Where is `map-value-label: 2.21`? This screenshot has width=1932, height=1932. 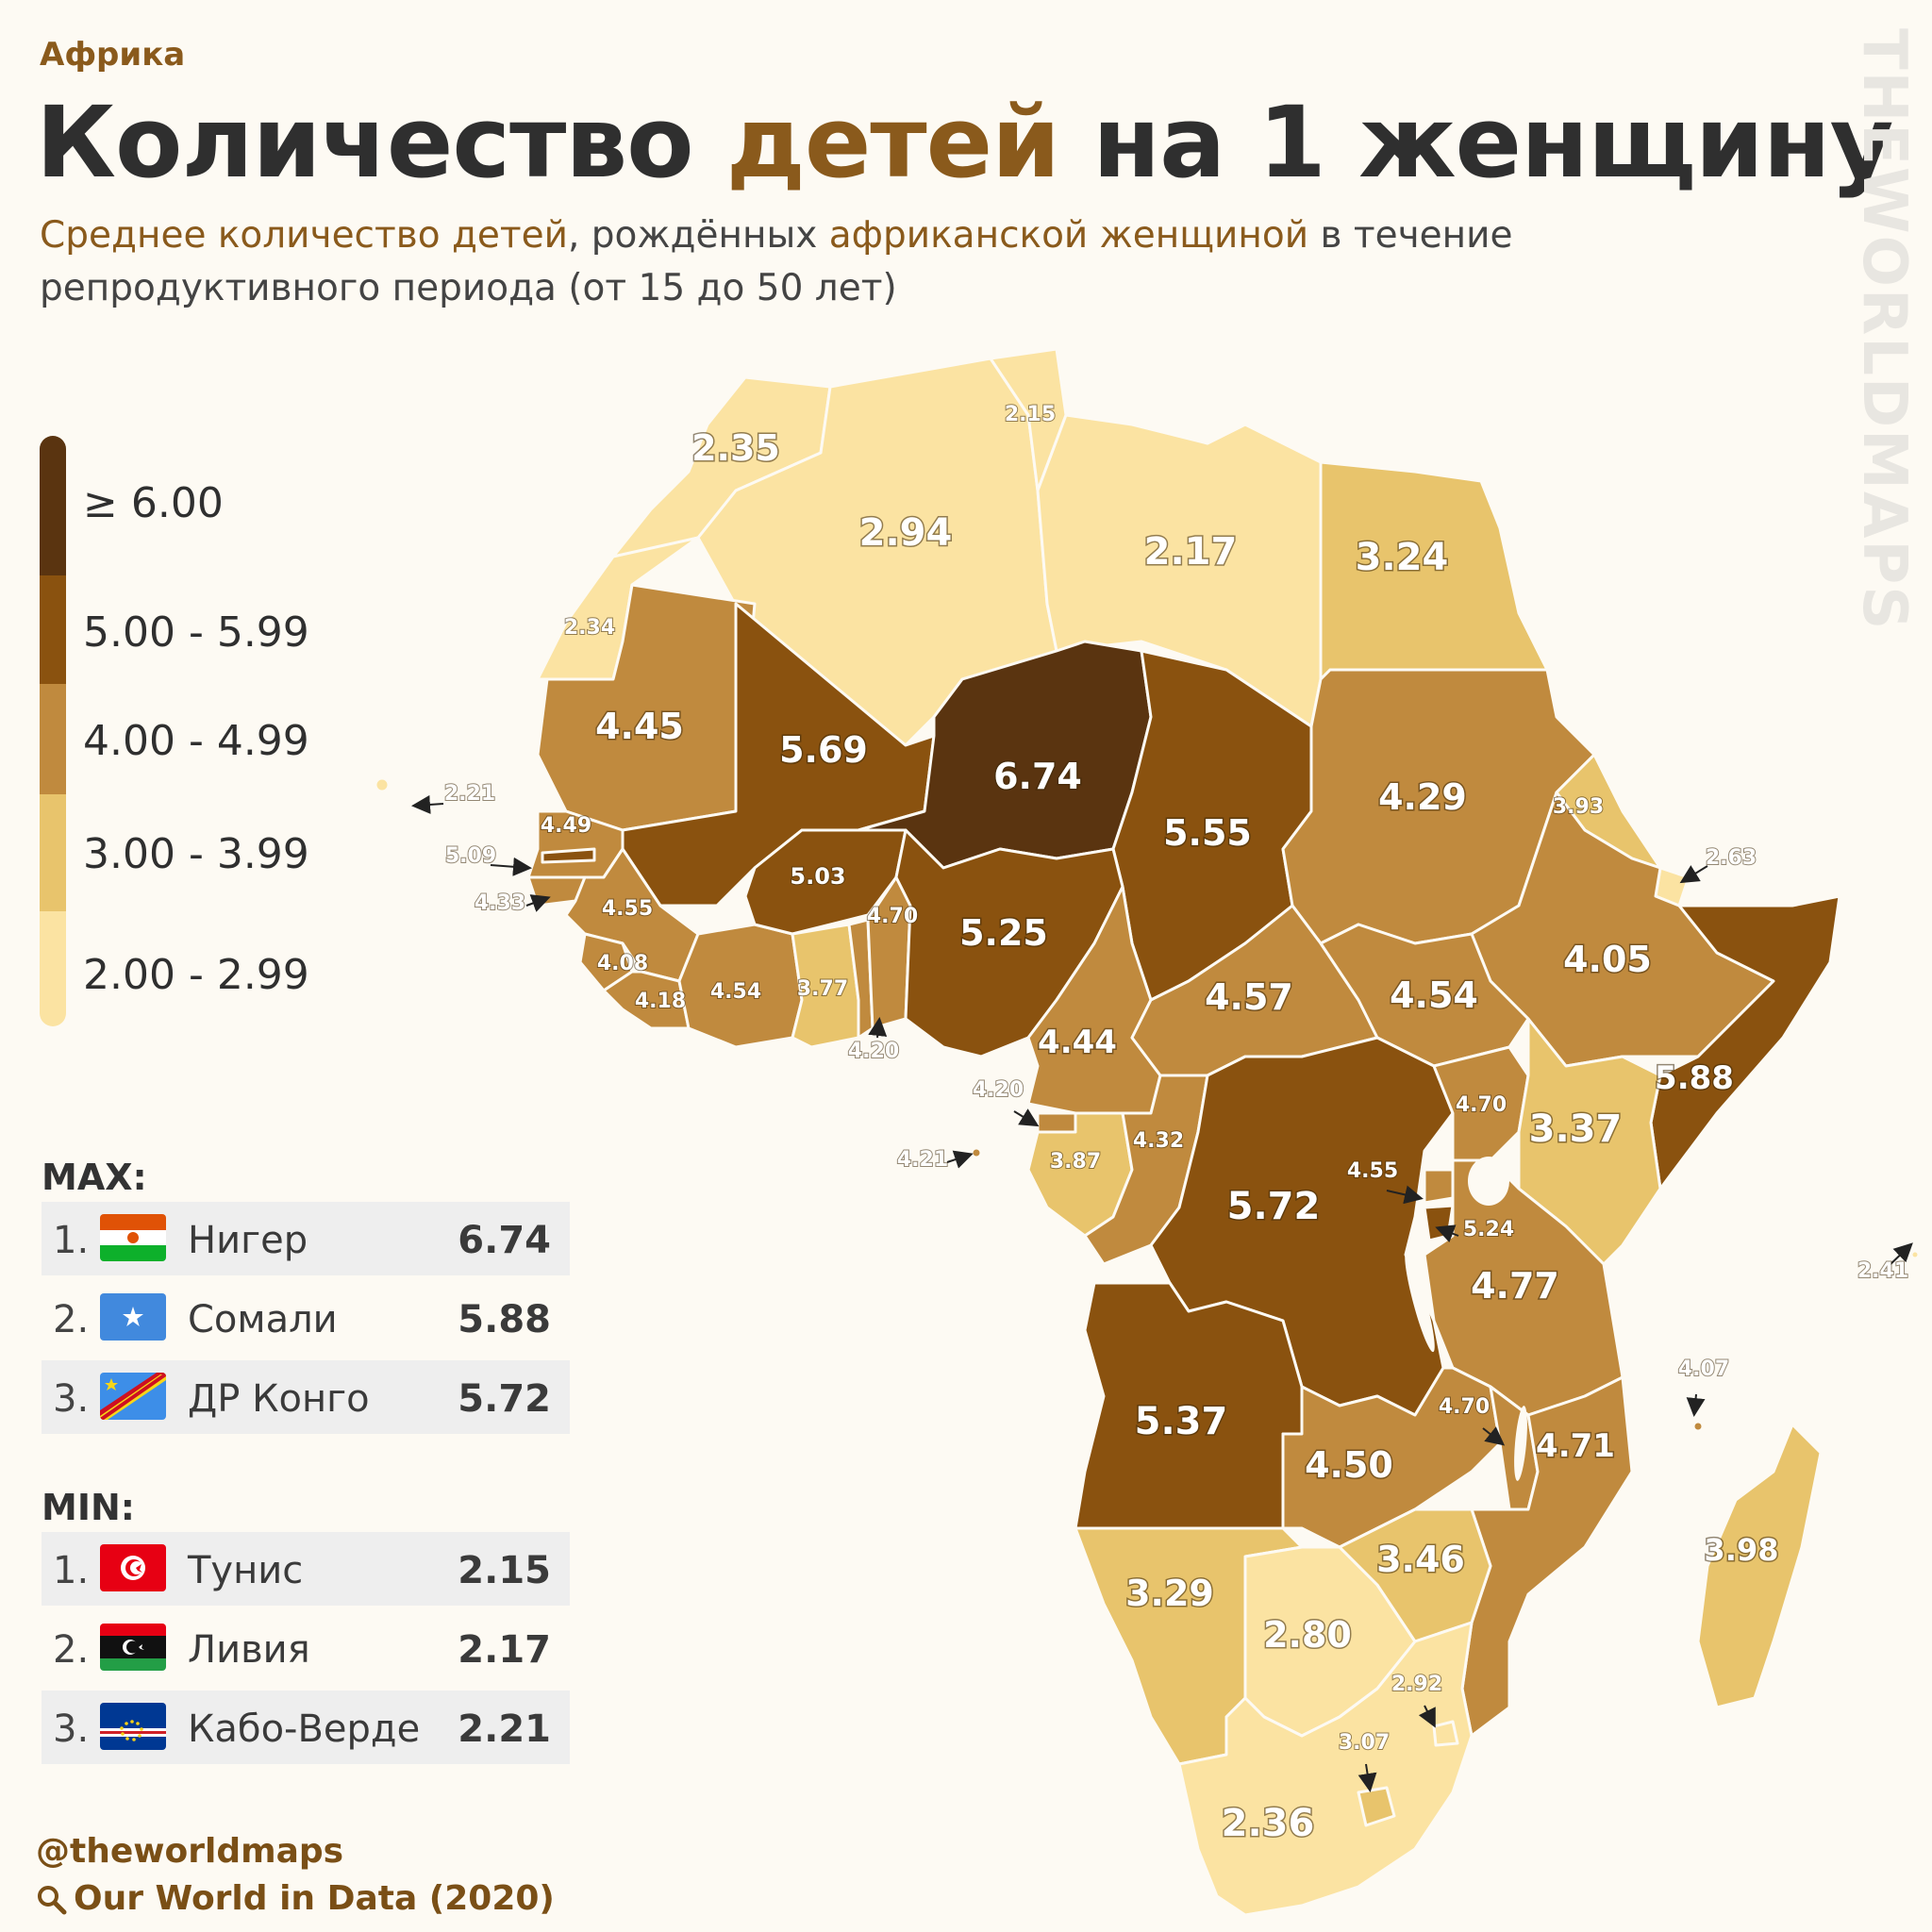
map-value-label: 2.21 is located at coordinates (470, 794).